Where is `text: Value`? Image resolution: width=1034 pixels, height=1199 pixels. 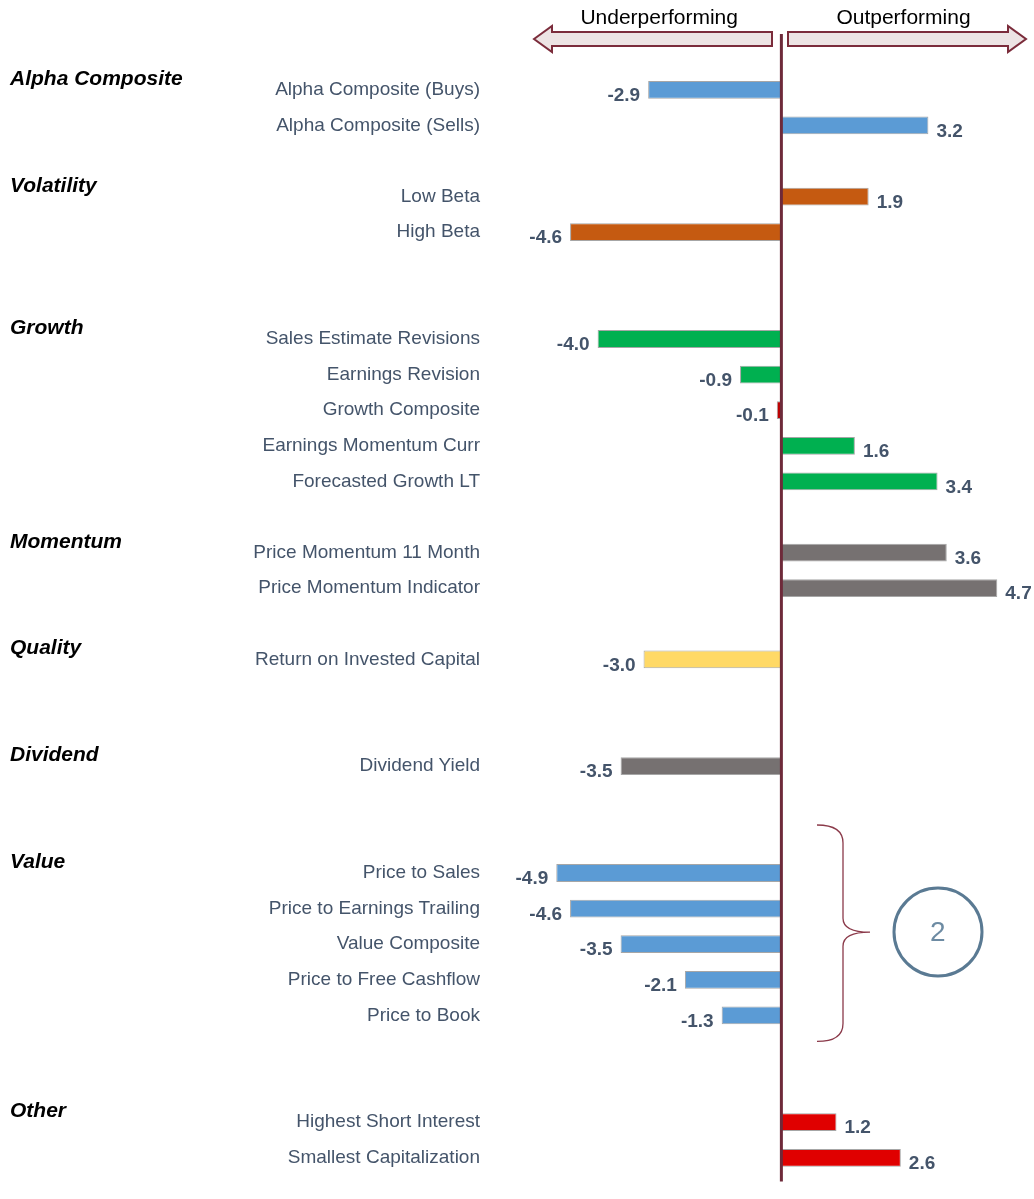 text: Value is located at coordinates (38, 861).